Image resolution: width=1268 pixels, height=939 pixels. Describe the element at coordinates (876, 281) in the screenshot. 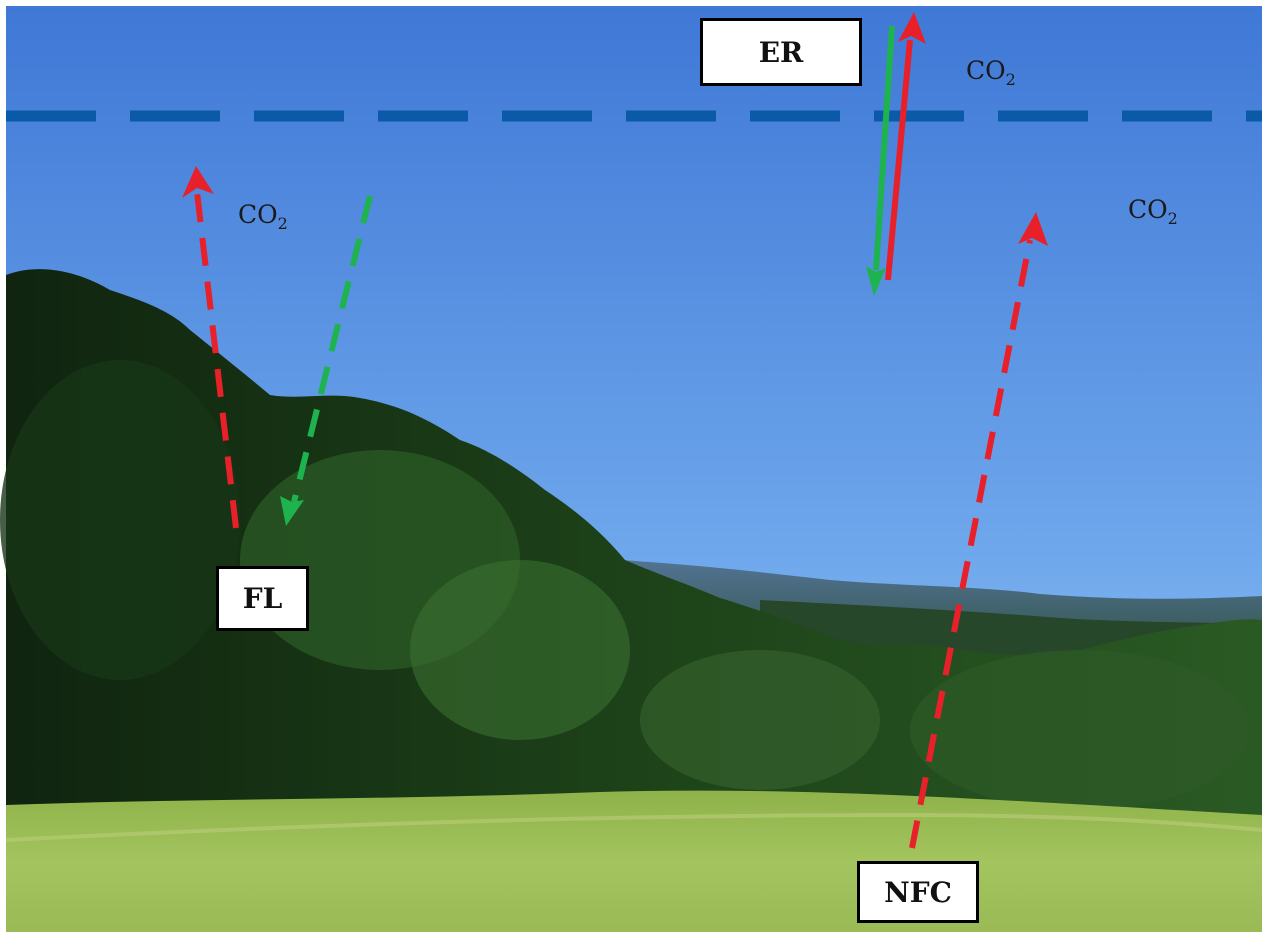

I see `er-uptake-arrowhead` at that location.